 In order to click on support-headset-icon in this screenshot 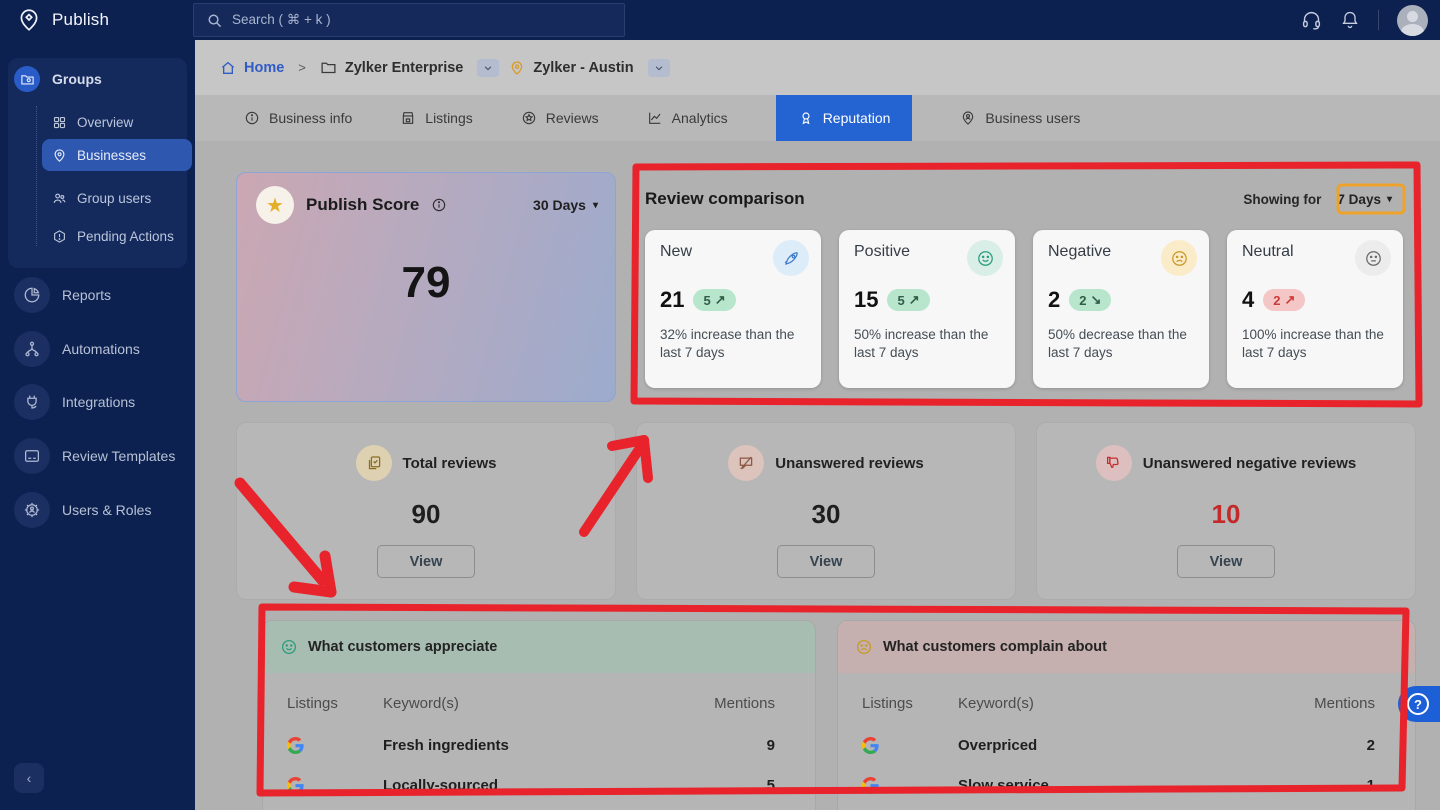, I will do `click(1311, 20)`.